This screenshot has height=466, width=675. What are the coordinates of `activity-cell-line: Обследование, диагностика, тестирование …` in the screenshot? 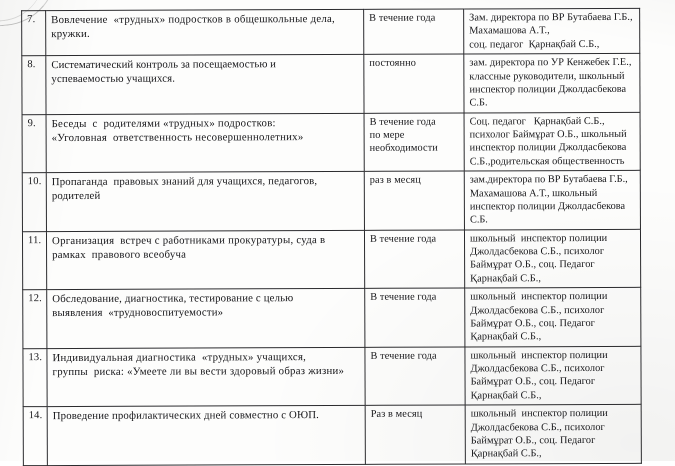 It's located at (173, 299).